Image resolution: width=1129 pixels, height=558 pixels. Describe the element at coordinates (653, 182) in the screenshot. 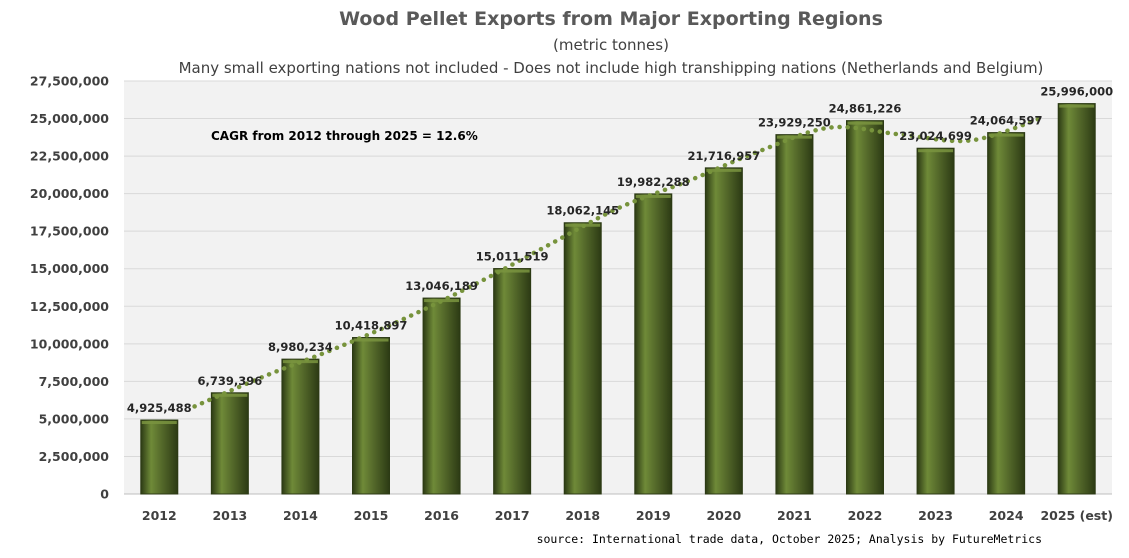

I see `data-label: 19,982,288` at that location.